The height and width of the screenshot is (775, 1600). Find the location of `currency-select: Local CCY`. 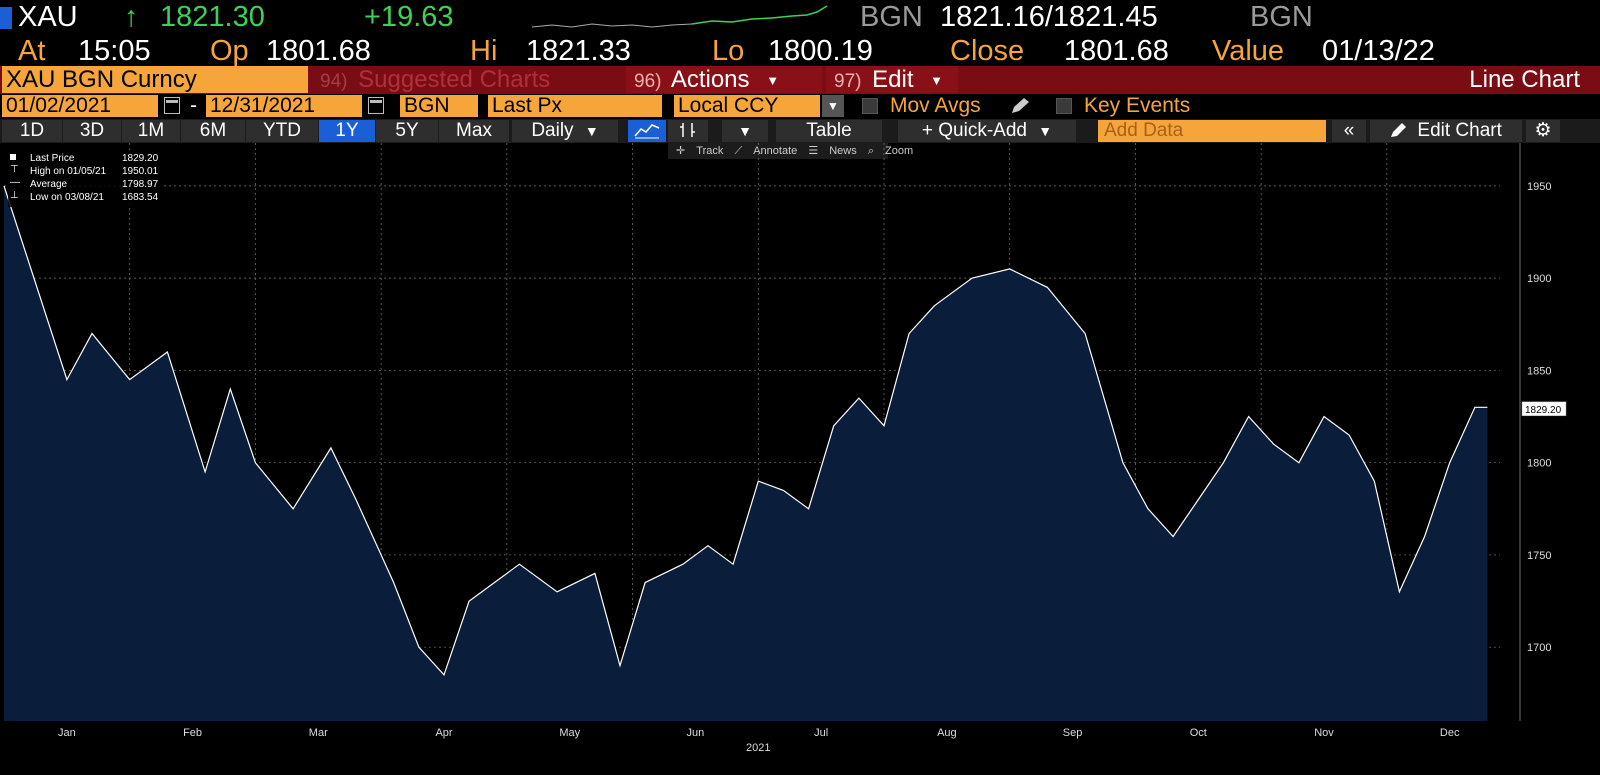

currency-select: Local CCY is located at coordinates (747, 106).